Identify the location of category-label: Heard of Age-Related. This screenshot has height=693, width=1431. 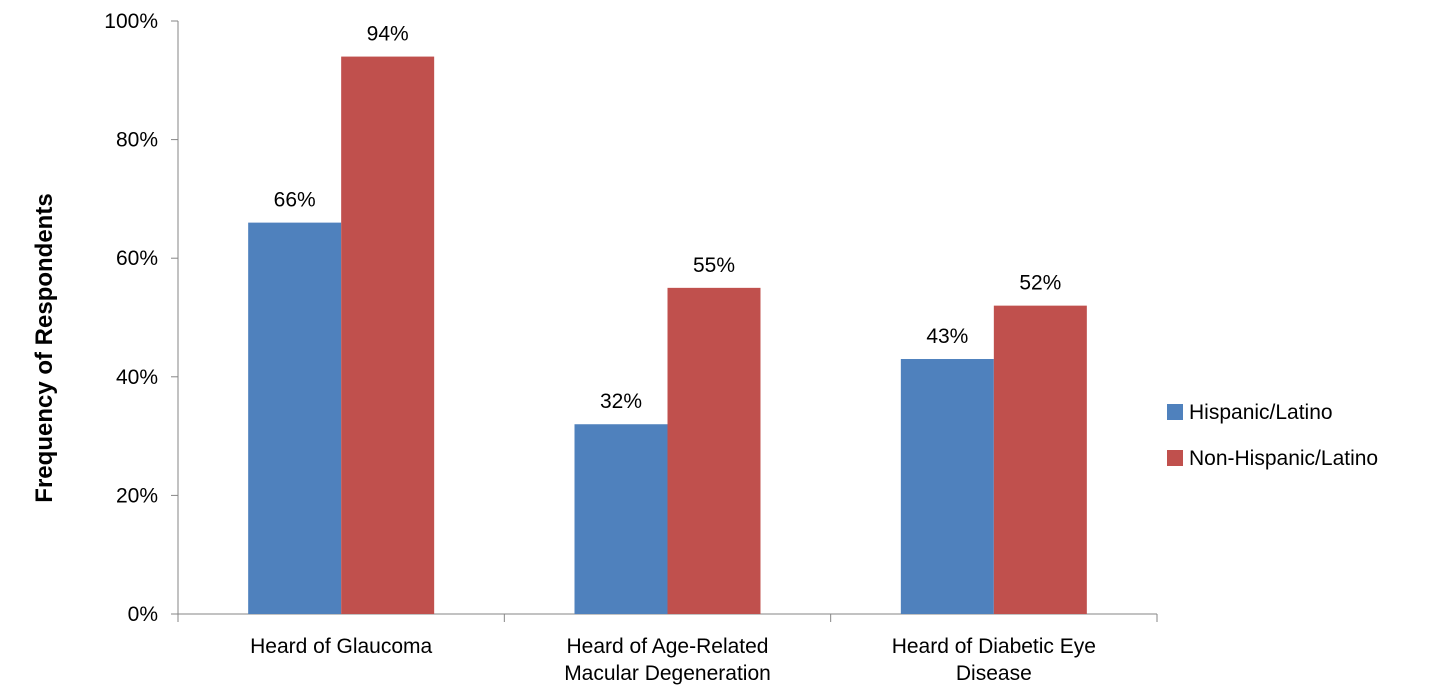
(668, 646).